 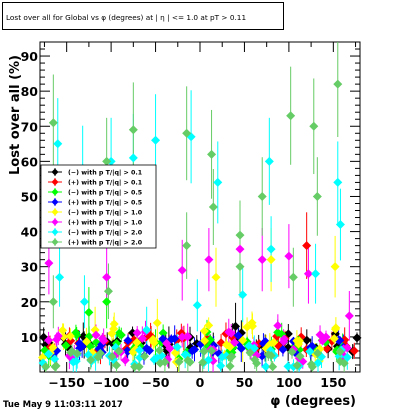 What do you see at coordinates (30, 196) in the screenshot?
I see `y-tick-label: 50` at bounding box center [30, 196].